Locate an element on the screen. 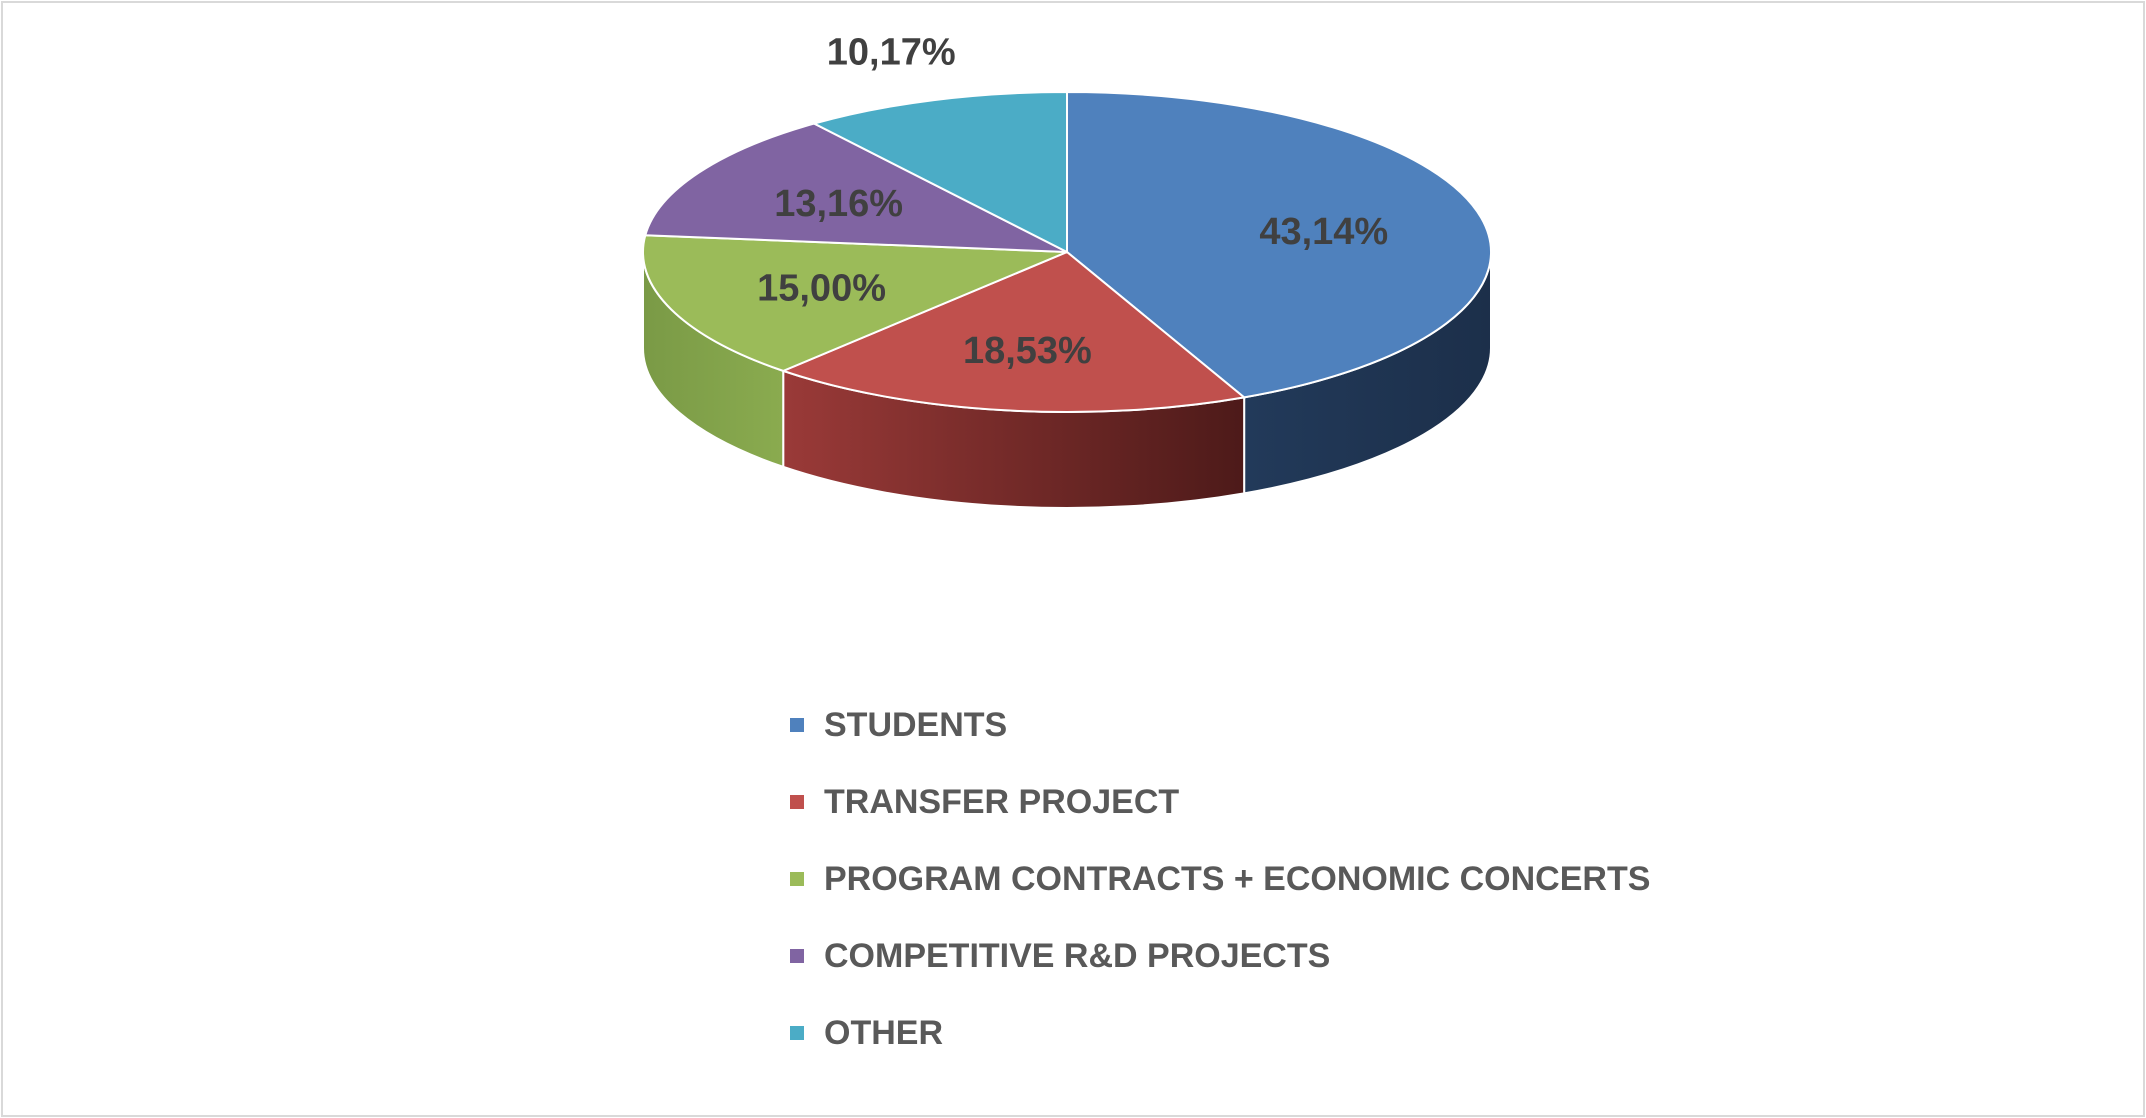 This screenshot has width=2146, height=1118. pie-slice-competitive-r-d-projects is located at coordinates (856, 187).